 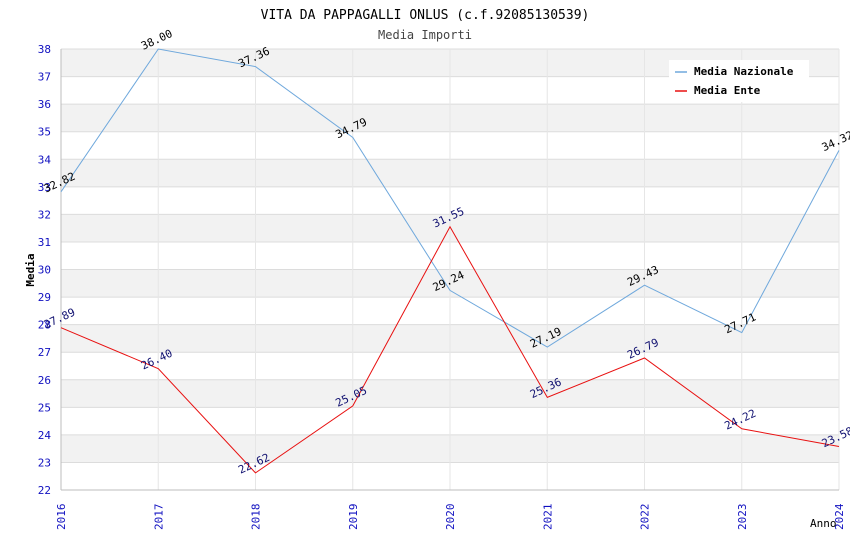 I want to click on y-tick-label: 29, so click(x=44, y=297).